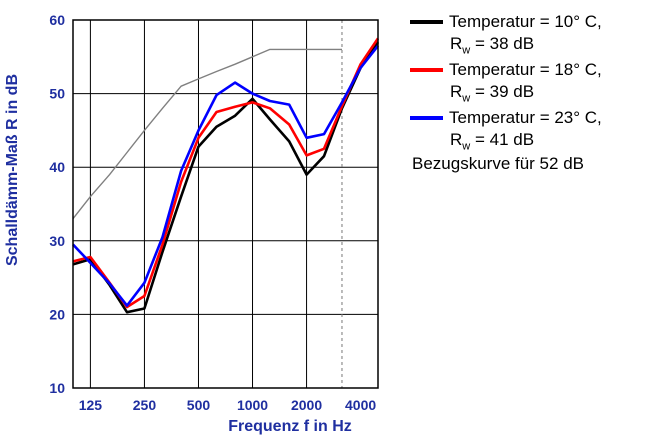 The height and width of the screenshot is (439, 653). What do you see at coordinates (502, 139) in the screenshot?
I see `rw-value-23c: = 41 dB` at bounding box center [502, 139].